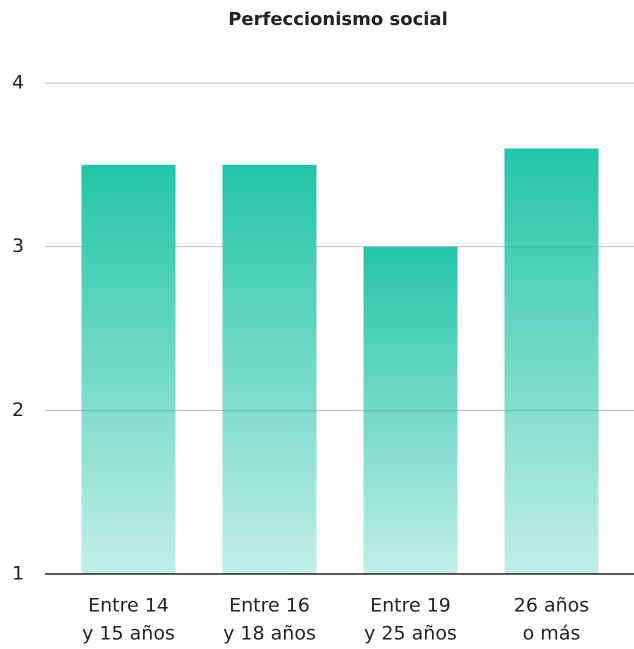 This screenshot has height=649, width=634. Describe the element at coordinates (551, 606) in the screenshot. I see `x-tick-label: 26 años` at that location.